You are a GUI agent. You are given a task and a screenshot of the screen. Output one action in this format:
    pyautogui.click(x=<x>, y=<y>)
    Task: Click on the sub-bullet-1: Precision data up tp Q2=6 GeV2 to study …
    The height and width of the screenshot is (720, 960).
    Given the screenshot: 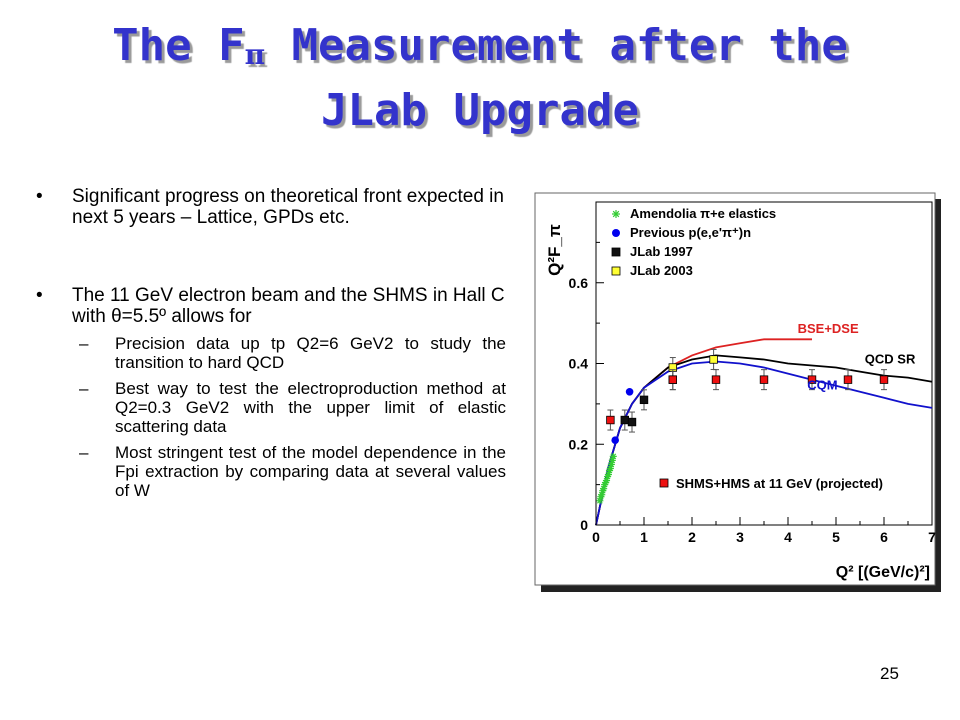 What is the action you would take?
    pyautogui.click(x=271, y=353)
    